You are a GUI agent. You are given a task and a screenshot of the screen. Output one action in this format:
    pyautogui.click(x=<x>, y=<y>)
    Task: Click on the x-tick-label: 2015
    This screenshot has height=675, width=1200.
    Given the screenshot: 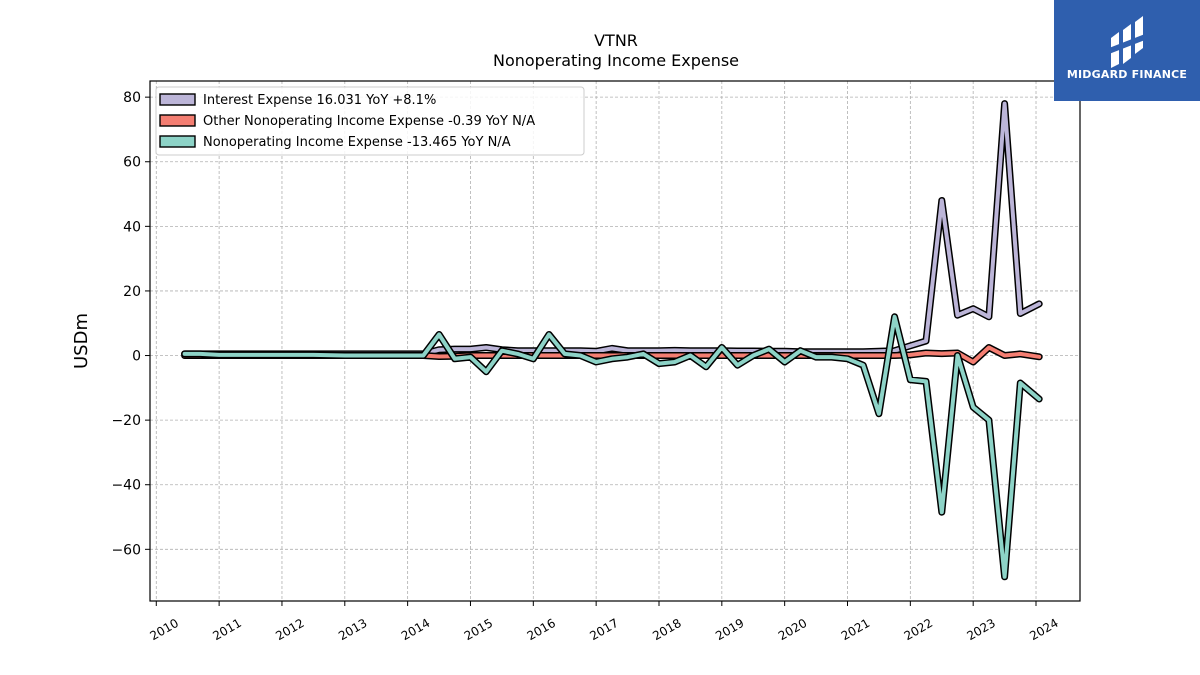 What is the action you would take?
    pyautogui.click(x=478, y=629)
    